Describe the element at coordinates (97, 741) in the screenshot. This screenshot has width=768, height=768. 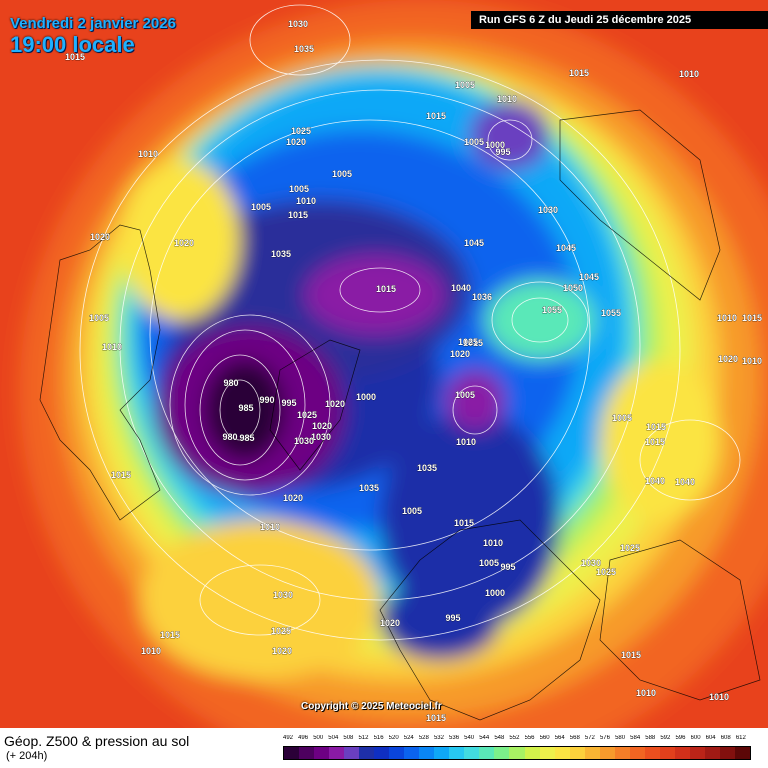
I see `legend-title: Géop. Z500 & pression au sol` at that location.